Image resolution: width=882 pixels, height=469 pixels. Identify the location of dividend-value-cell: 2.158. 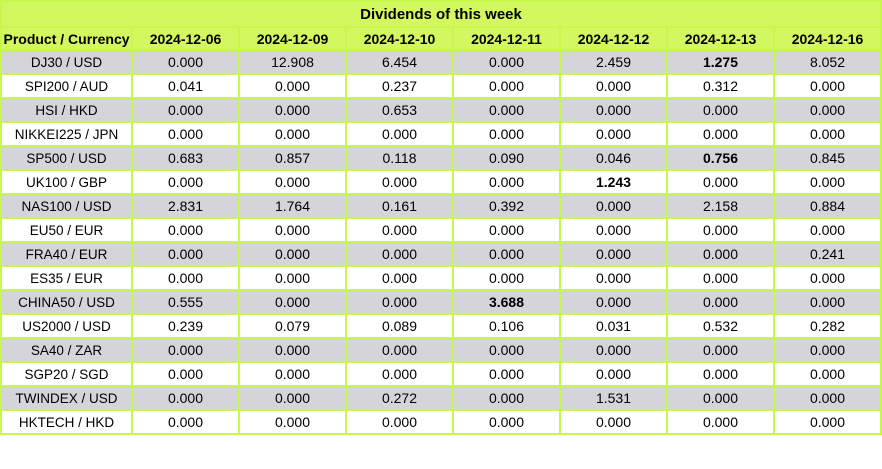
(720, 206).